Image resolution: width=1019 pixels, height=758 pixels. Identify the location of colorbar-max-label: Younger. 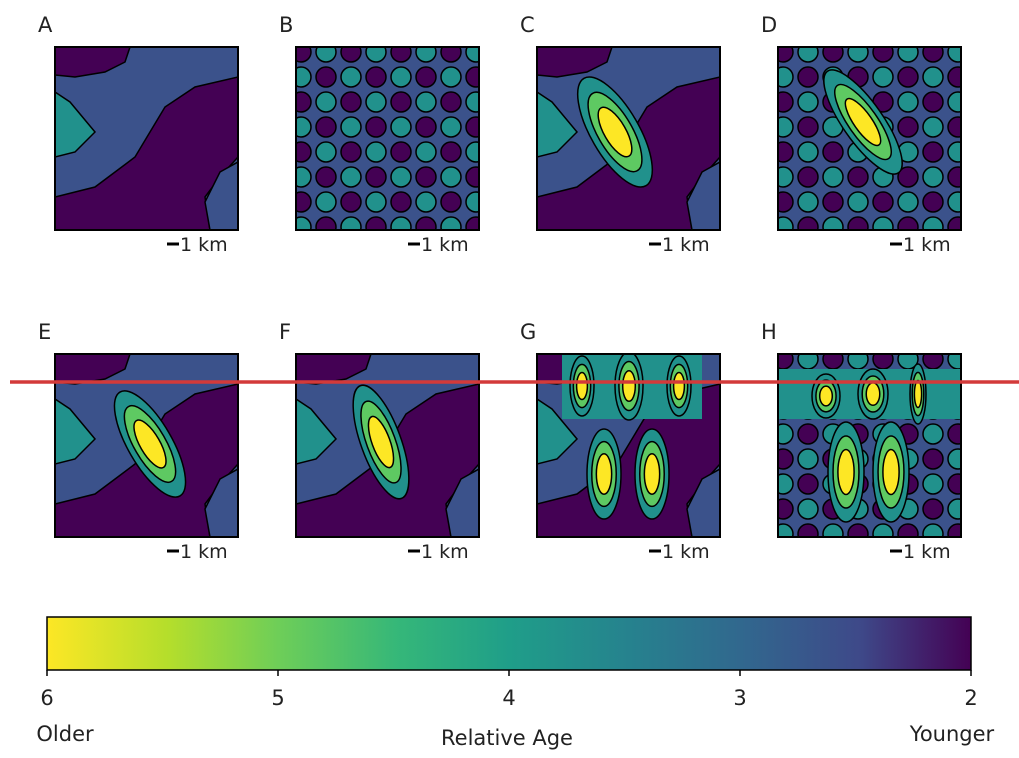
(952, 734).